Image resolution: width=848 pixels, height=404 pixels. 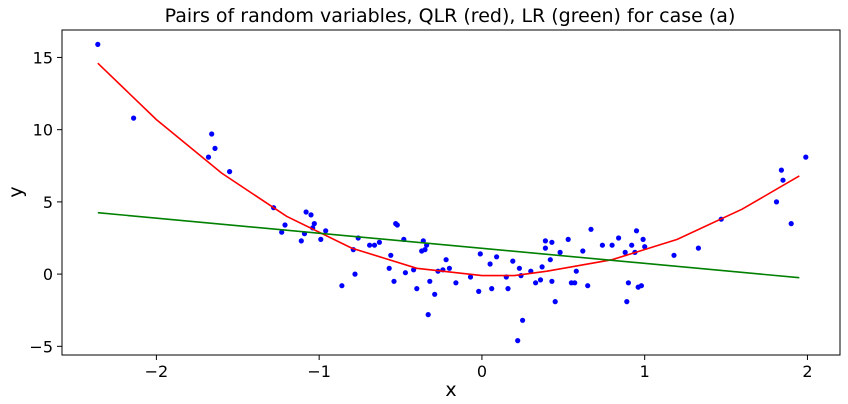 What do you see at coordinates (16, 191) in the screenshot?
I see `y-axis-label: y` at bounding box center [16, 191].